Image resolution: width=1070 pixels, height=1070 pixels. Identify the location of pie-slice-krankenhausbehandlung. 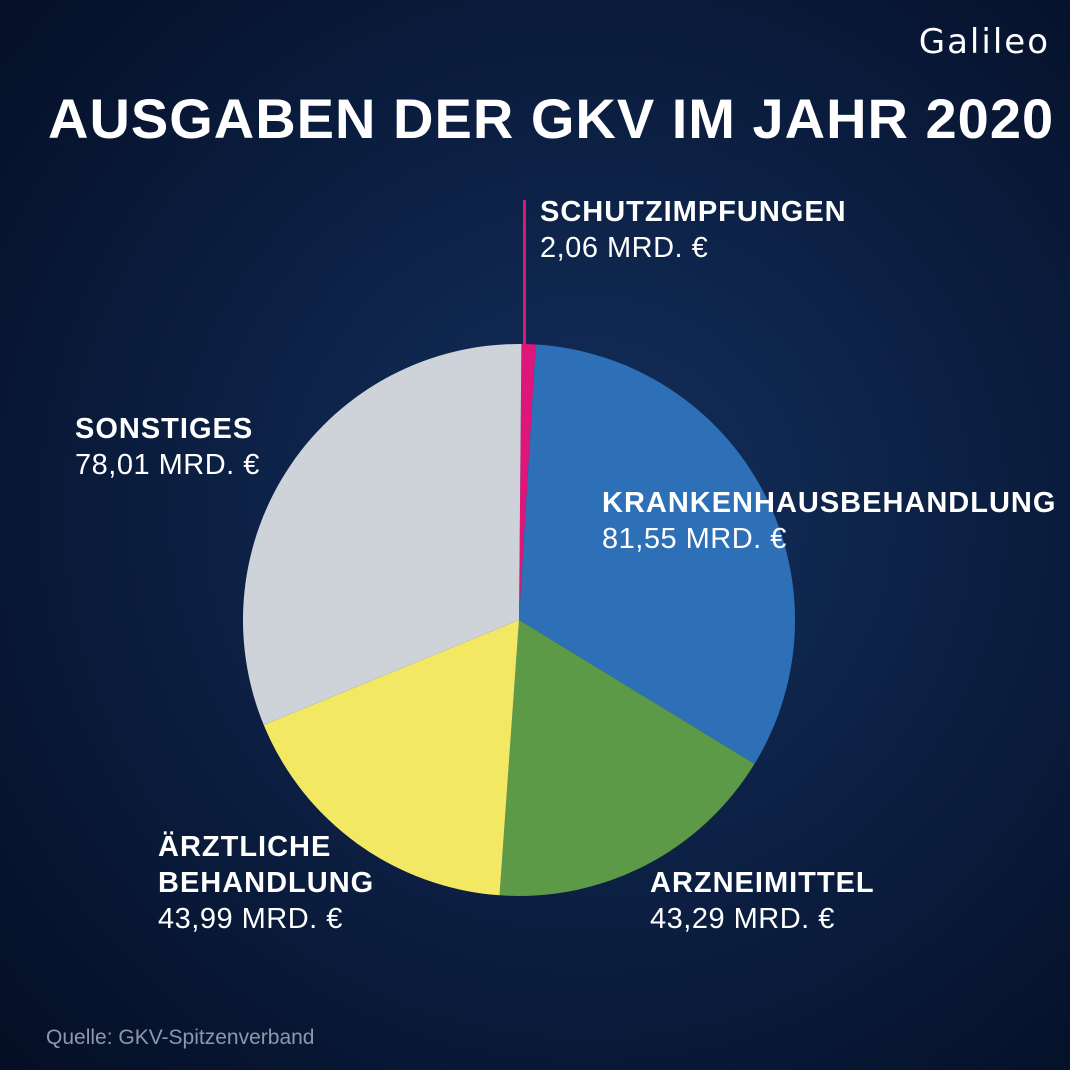
(657, 554).